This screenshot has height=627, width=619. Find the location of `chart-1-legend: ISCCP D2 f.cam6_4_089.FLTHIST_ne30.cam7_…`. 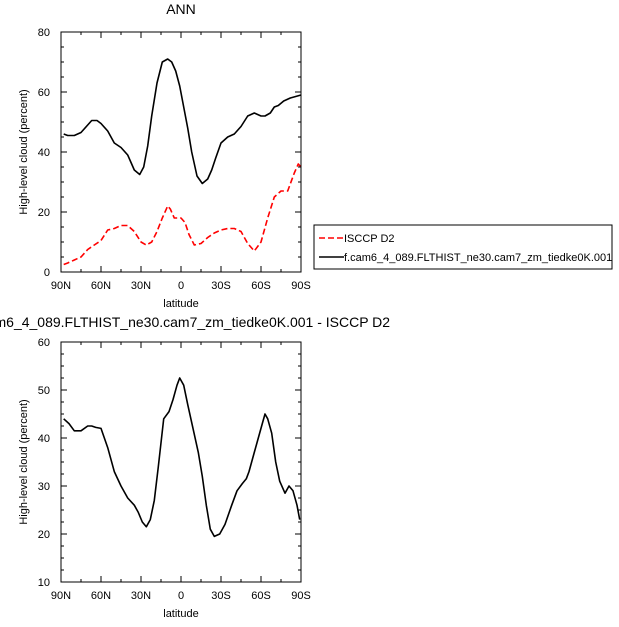

chart-1-legend: ISCCP D2 f.cam6_4_089.FLTHIST_ne30.cam7_… is located at coordinates (463, 247).